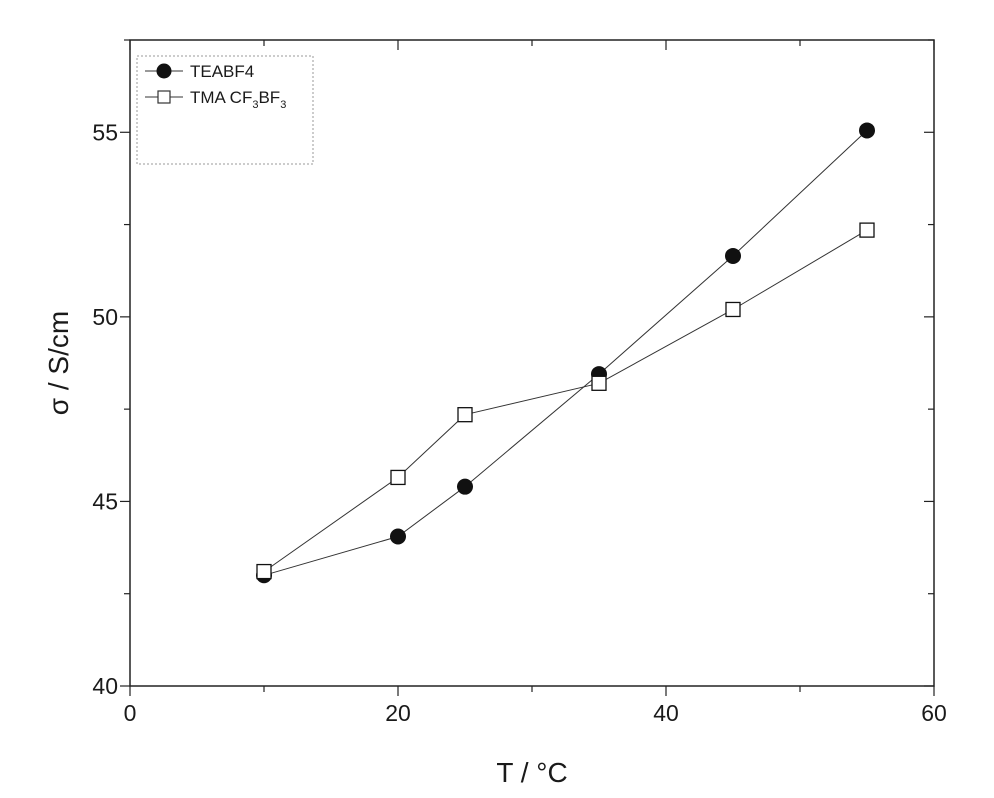 The image size is (994, 798). Describe the element at coordinates (164, 97) in the screenshot. I see `legend-marker-tma` at that location.